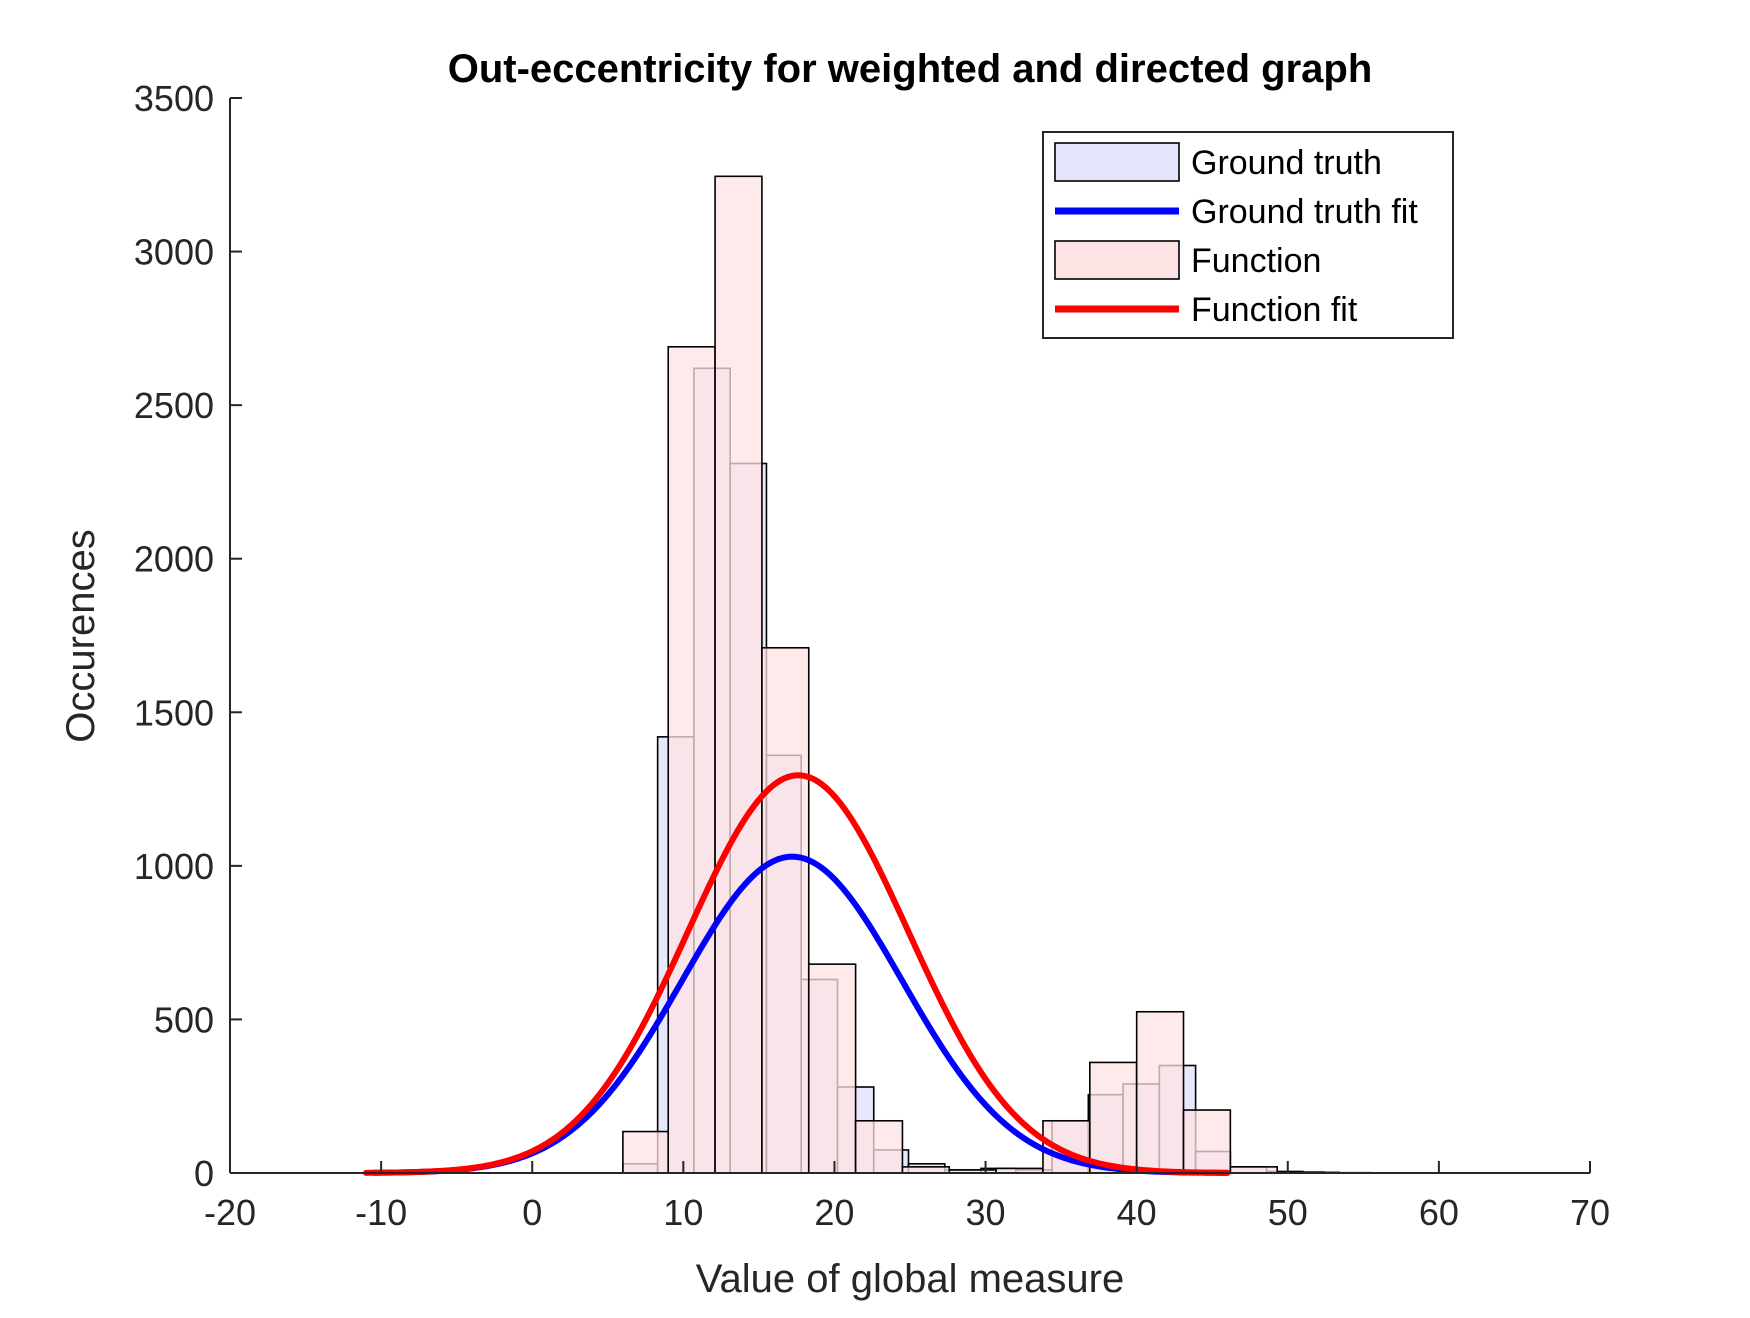 This screenshot has height=1318, width=1750. Describe the element at coordinates (1439, 1212) in the screenshot. I see `x-tick-label-8: 60` at that location.